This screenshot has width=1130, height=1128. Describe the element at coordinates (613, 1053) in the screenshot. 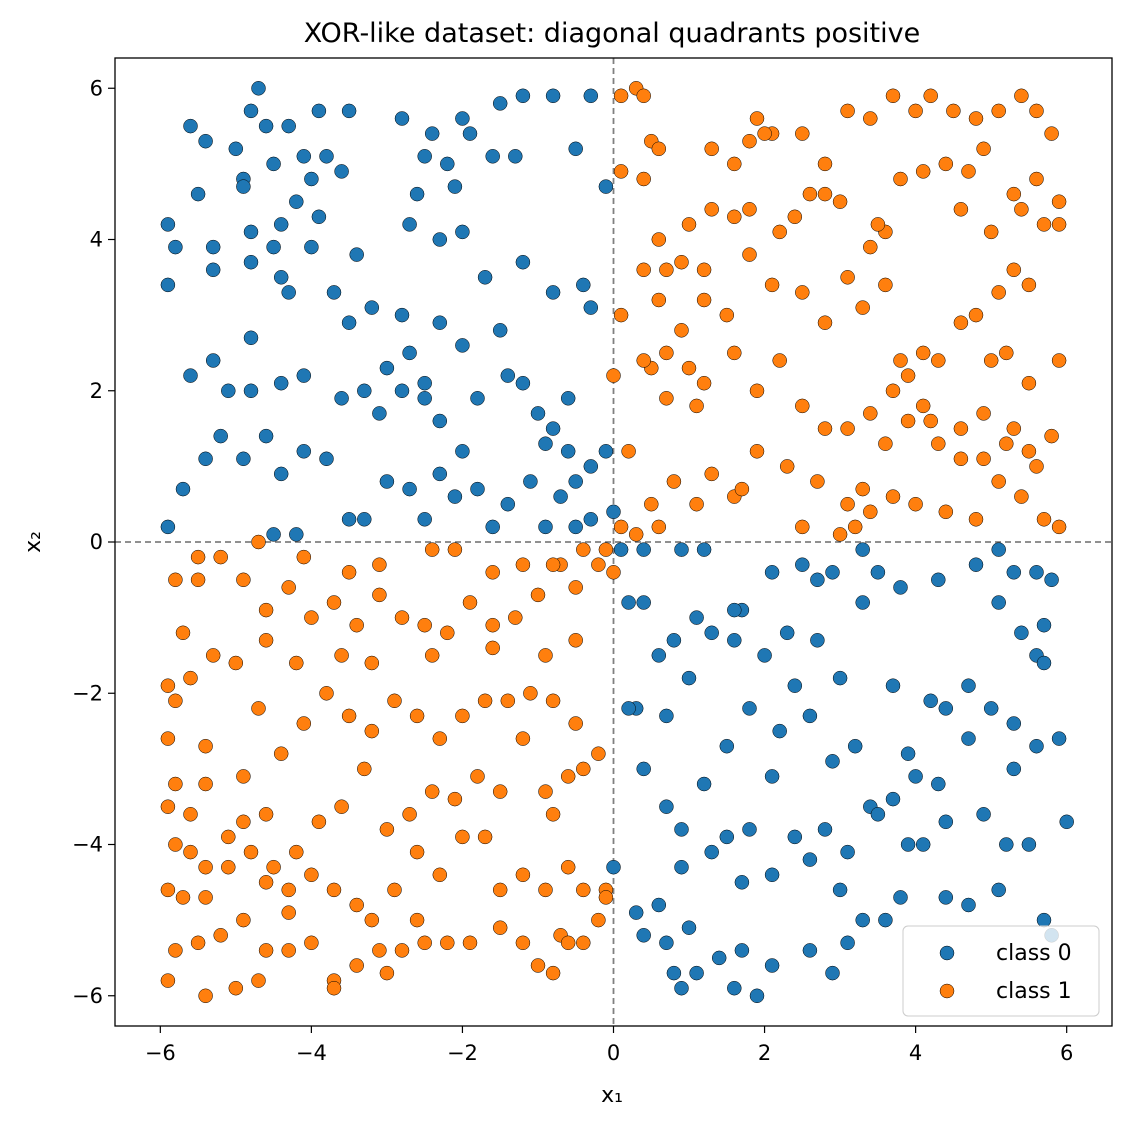

I see `x-tick-label: 0` at that location.